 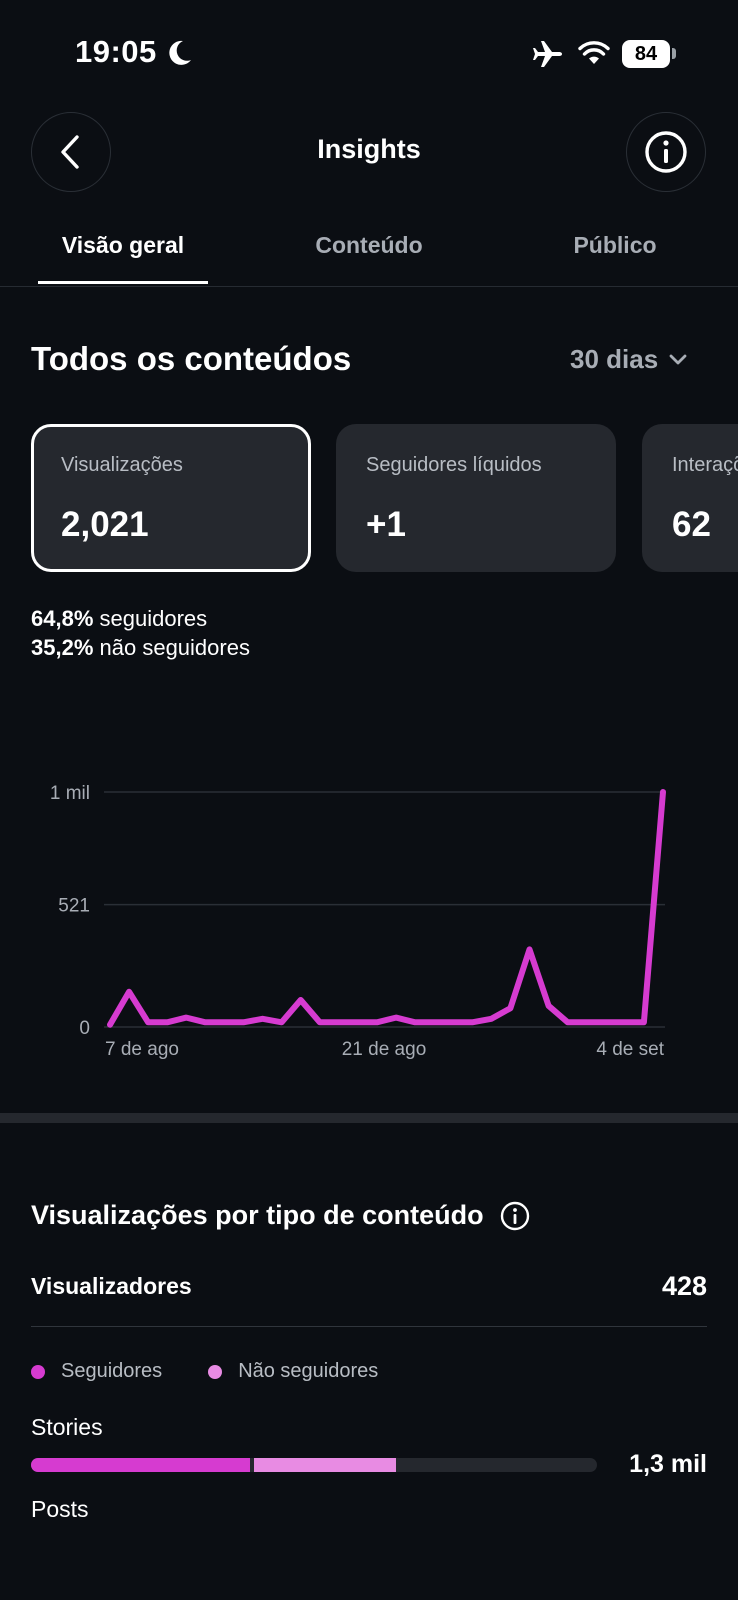 I want to click on tabs-divider, so click(x=369, y=286).